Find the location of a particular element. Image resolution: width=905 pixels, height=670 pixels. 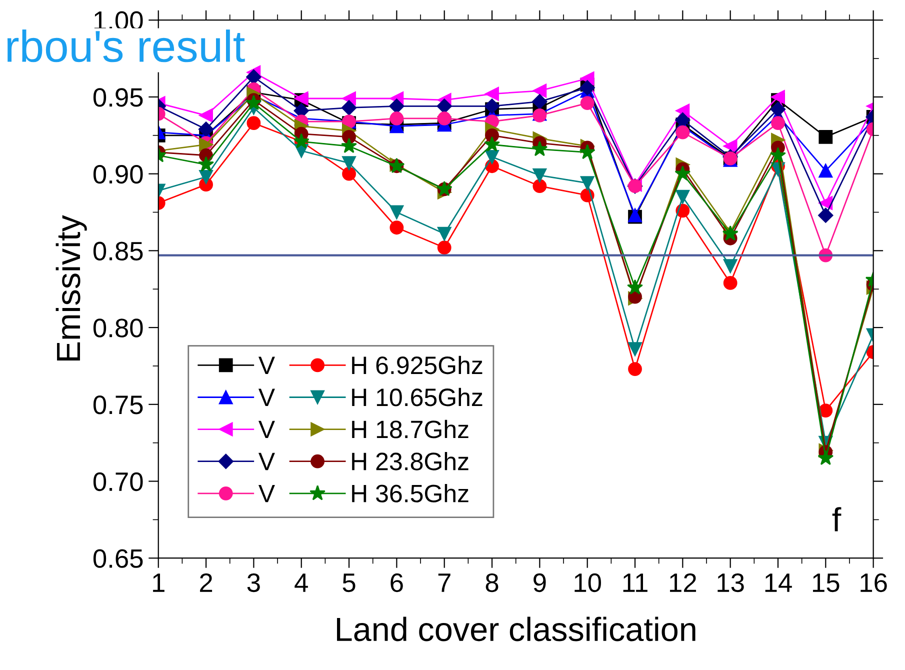

y-tick-label: 0.65 is located at coordinates (118, 558).